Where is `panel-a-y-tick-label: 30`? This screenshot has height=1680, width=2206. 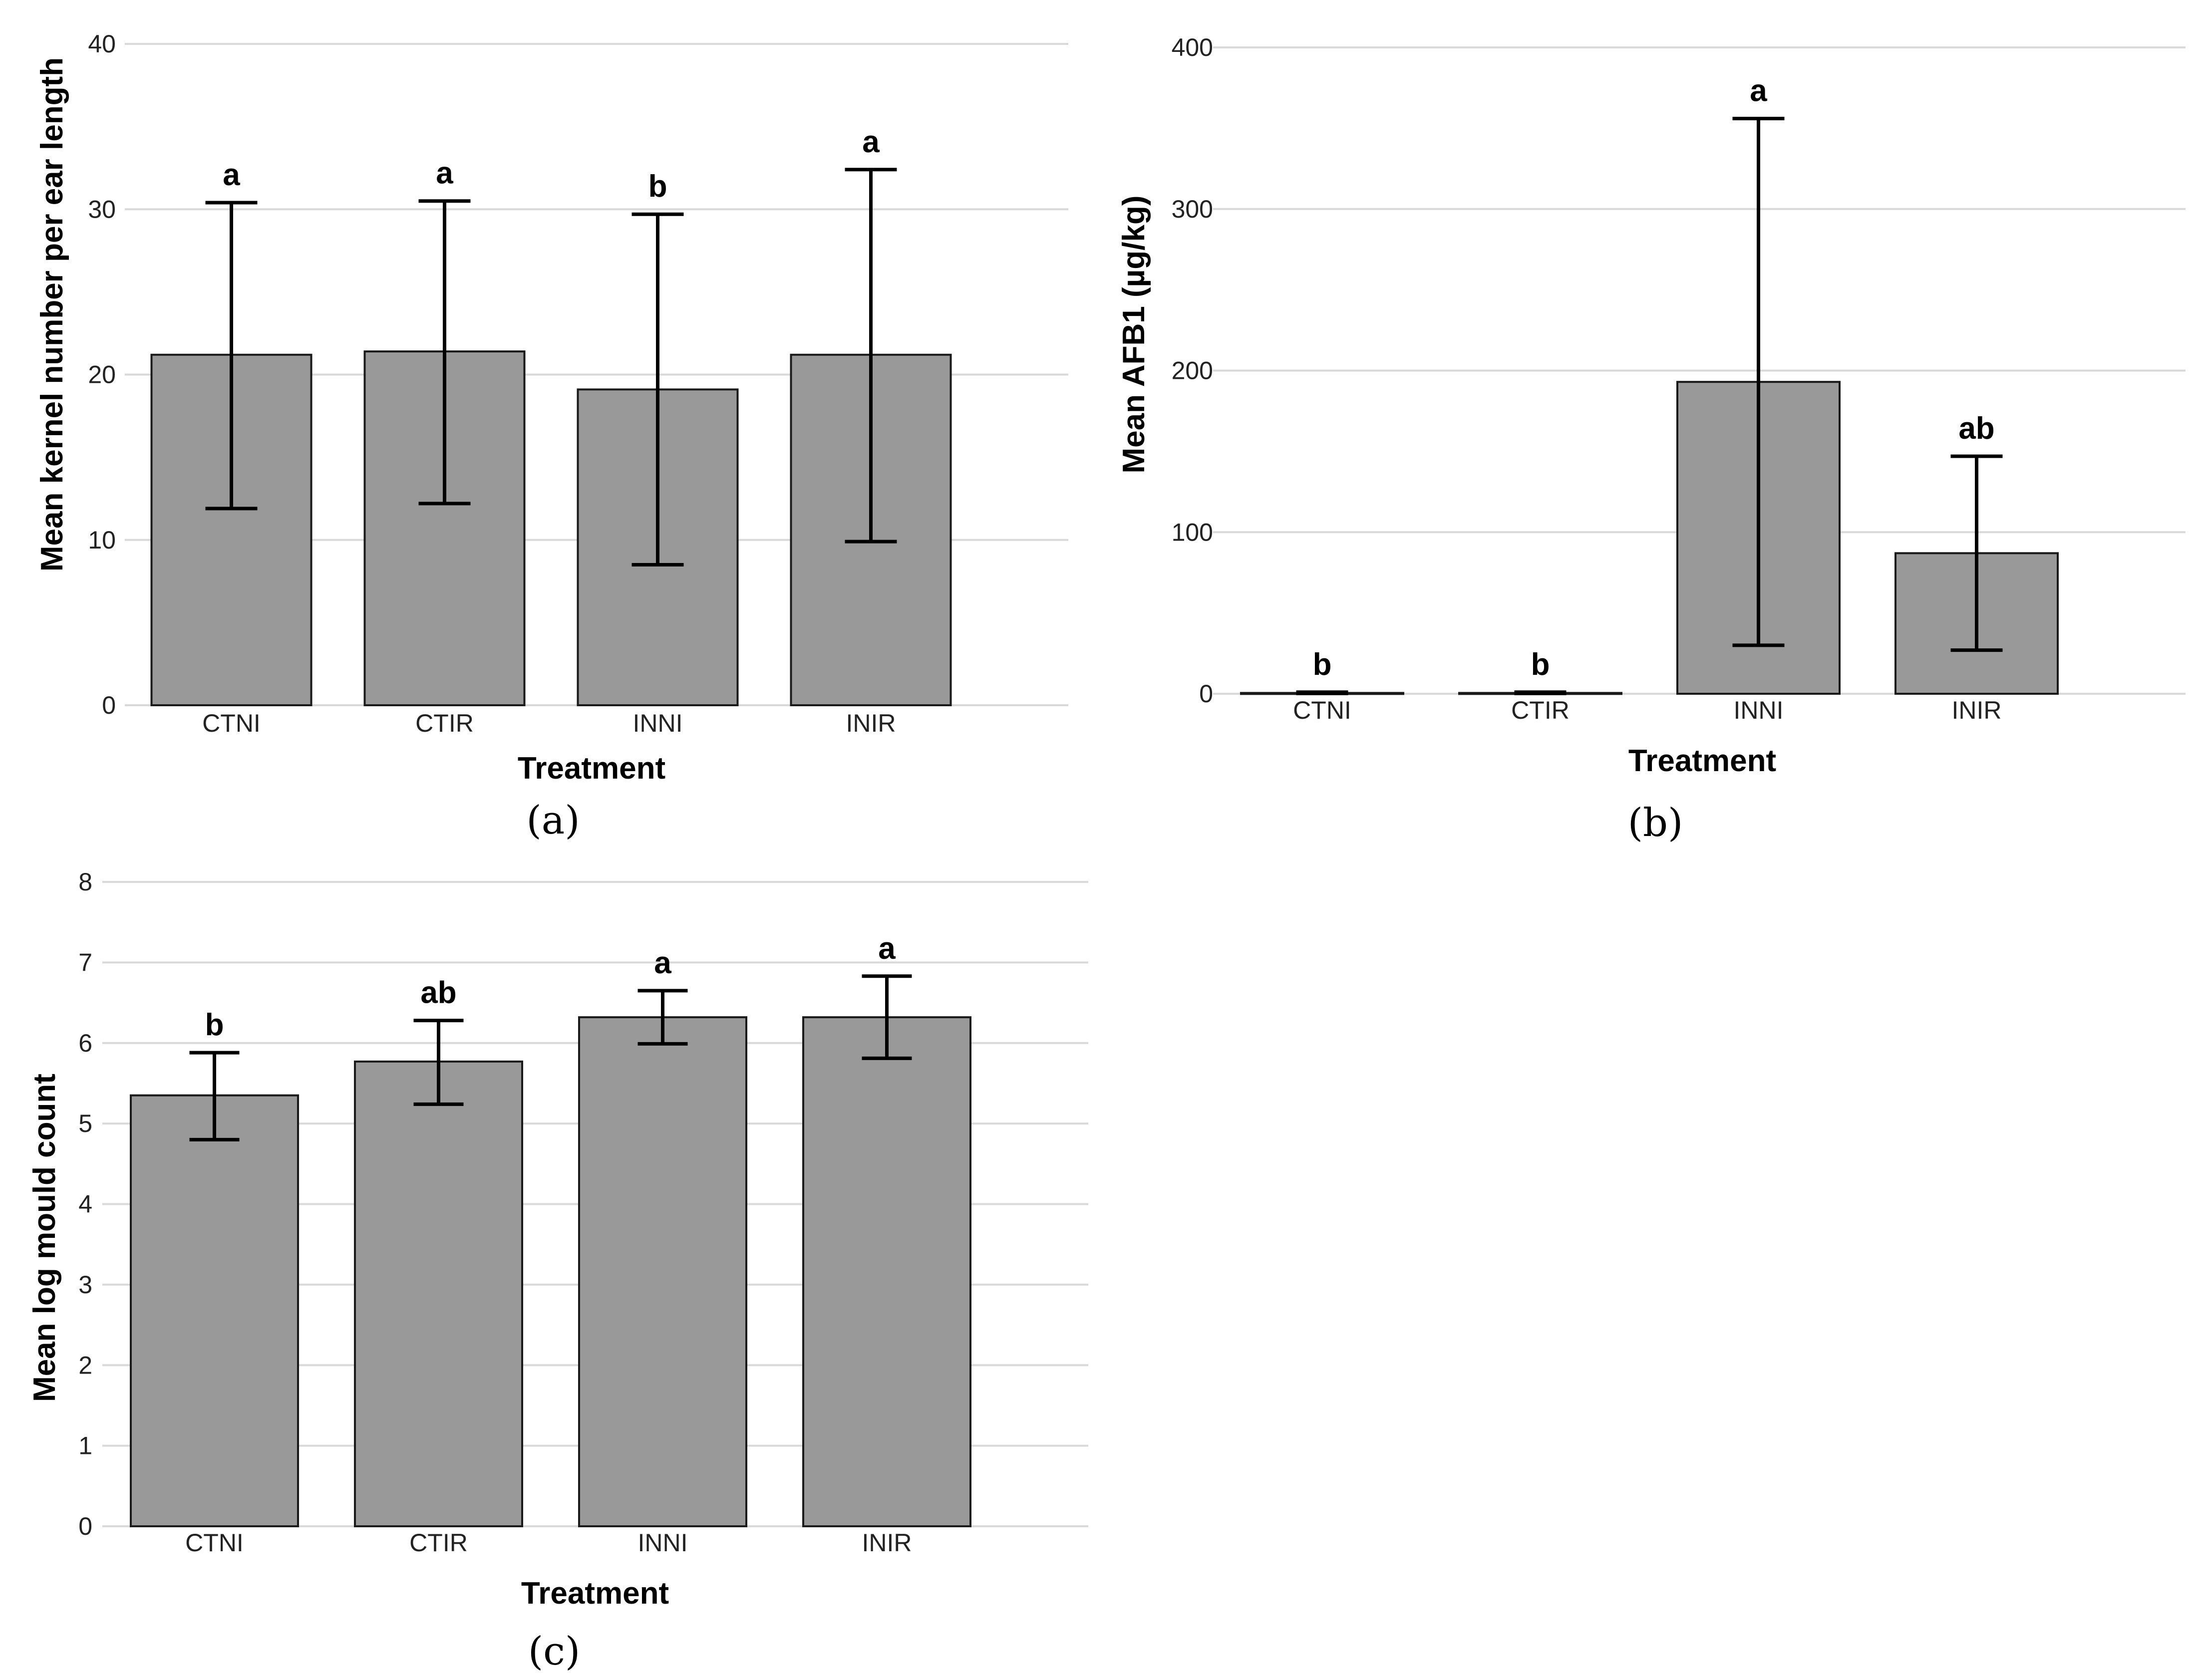 panel-a-y-tick-label: 30 is located at coordinates (102, 209).